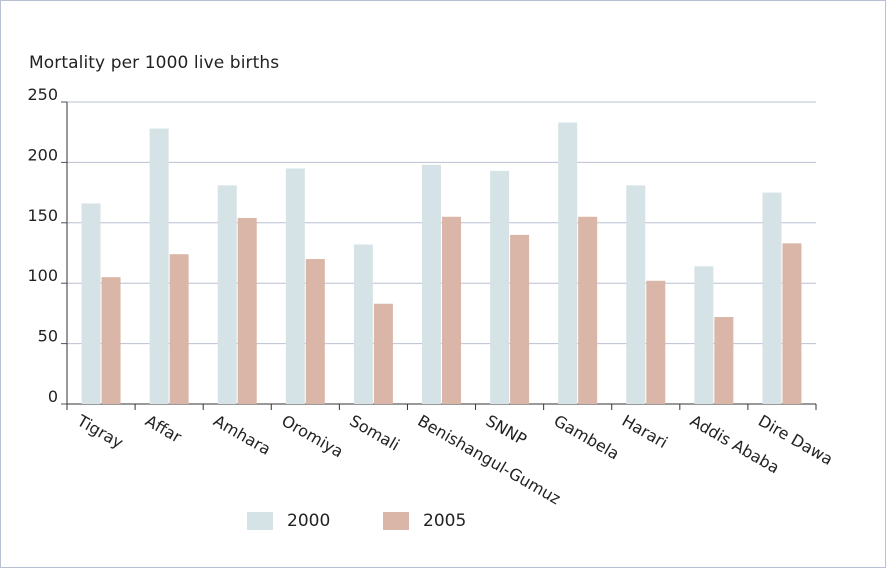 The width and height of the screenshot is (886, 568). I want to click on bar-harari-2005, so click(656, 342).